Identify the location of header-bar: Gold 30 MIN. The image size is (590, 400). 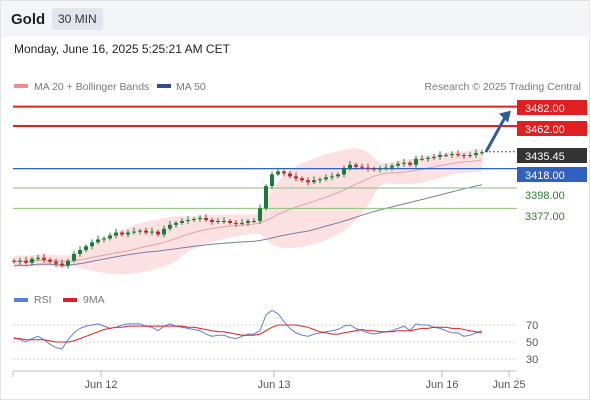
(295, 19).